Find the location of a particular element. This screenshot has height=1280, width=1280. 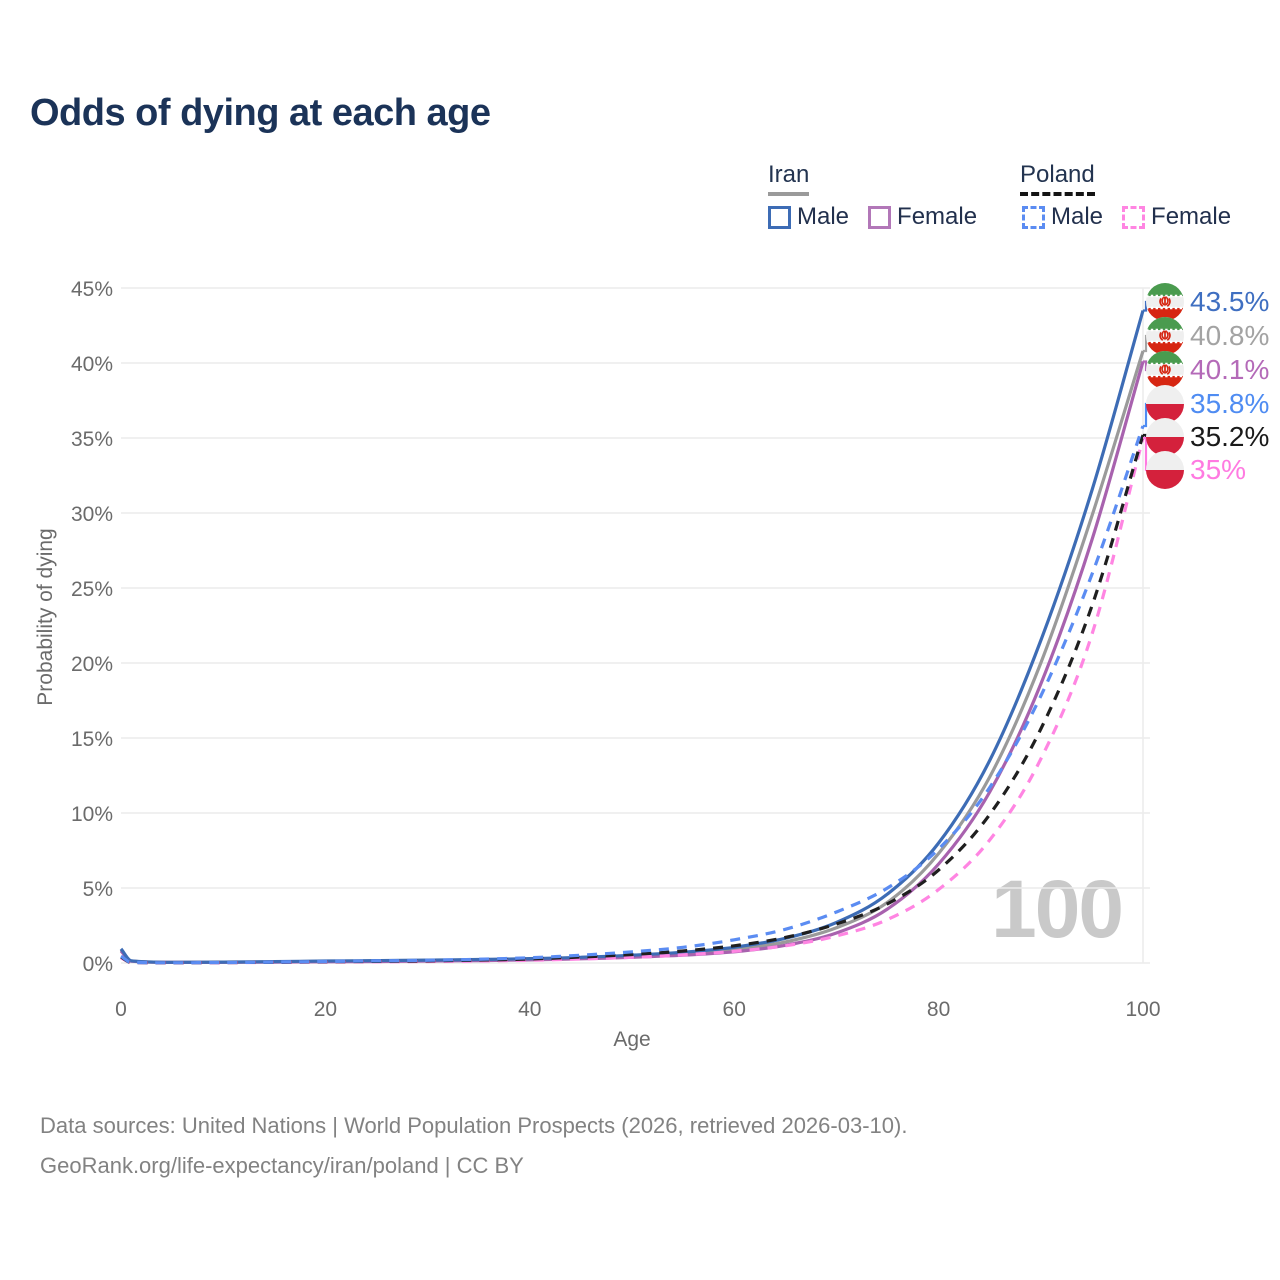

x-tick-label: 60 is located at coordinates (734, 1009).